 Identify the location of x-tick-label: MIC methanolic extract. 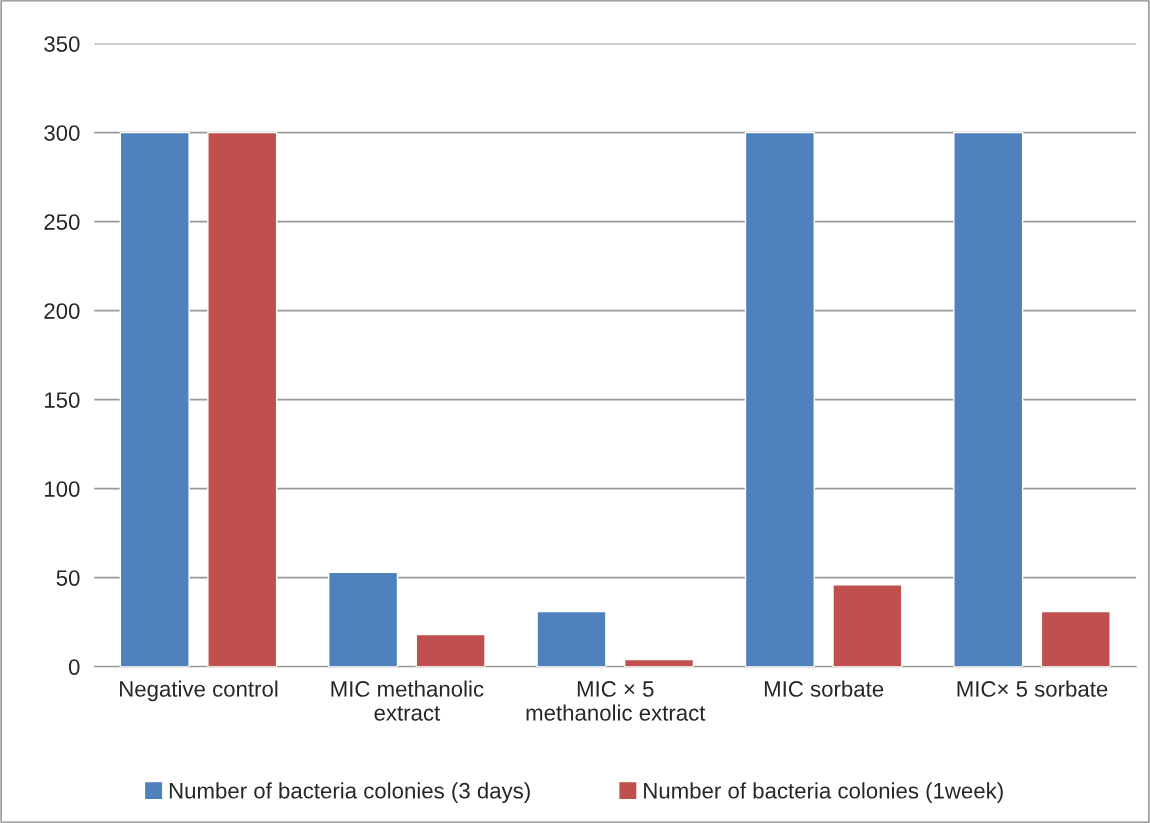
(407, 700).